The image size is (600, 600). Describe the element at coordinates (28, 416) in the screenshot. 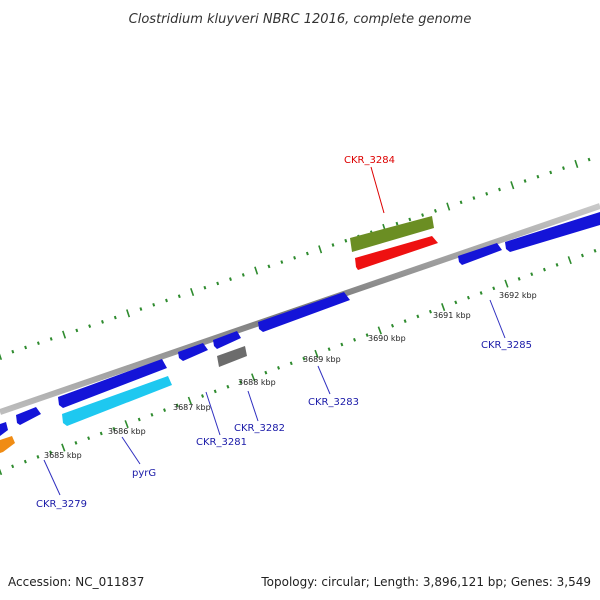

I see `gene-ckr3279` at that location.